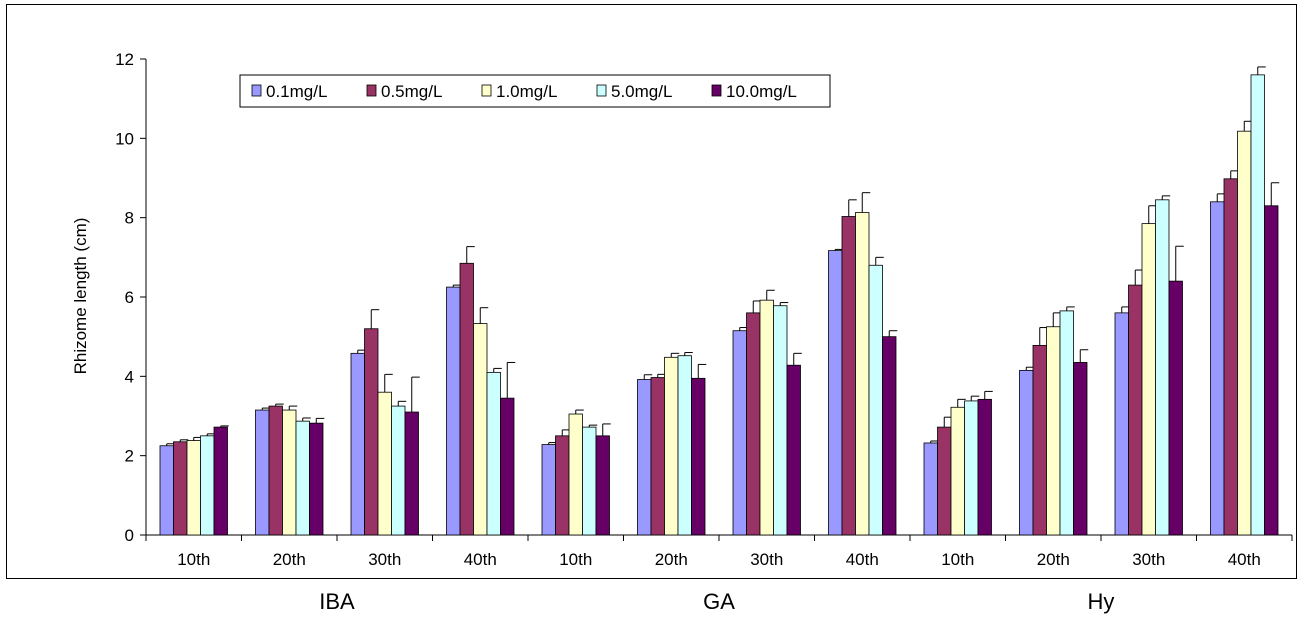  Describe the element at coordinates (761, 91) in the screenshot. I see `legend-label: 10.0mg/L` at that location.